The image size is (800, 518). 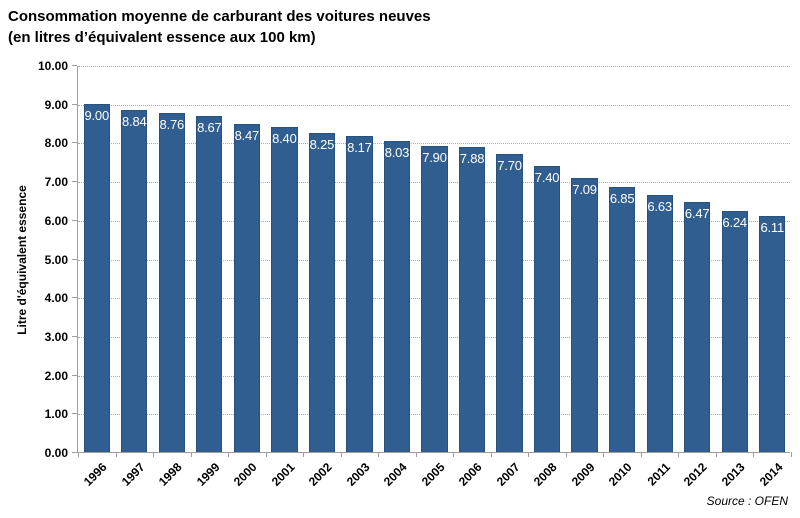 What do you see at coordinates (583, 474) in the screenshot?
I see `x-tick-label: 2009` at bounding box center [583, 474].